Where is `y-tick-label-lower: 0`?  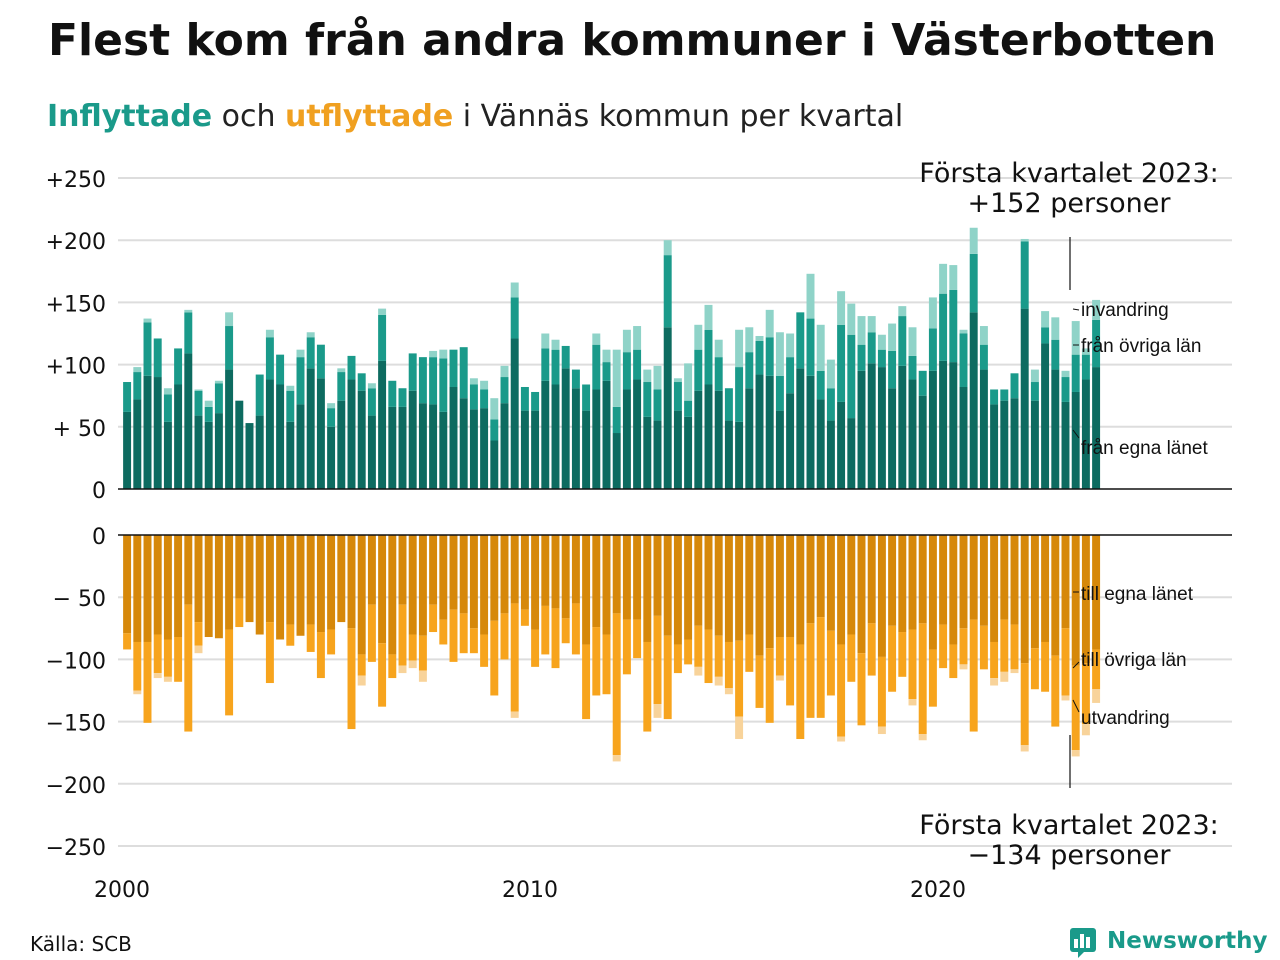 y-tick-label-lower: 0 is located at coordinates (99, 537).